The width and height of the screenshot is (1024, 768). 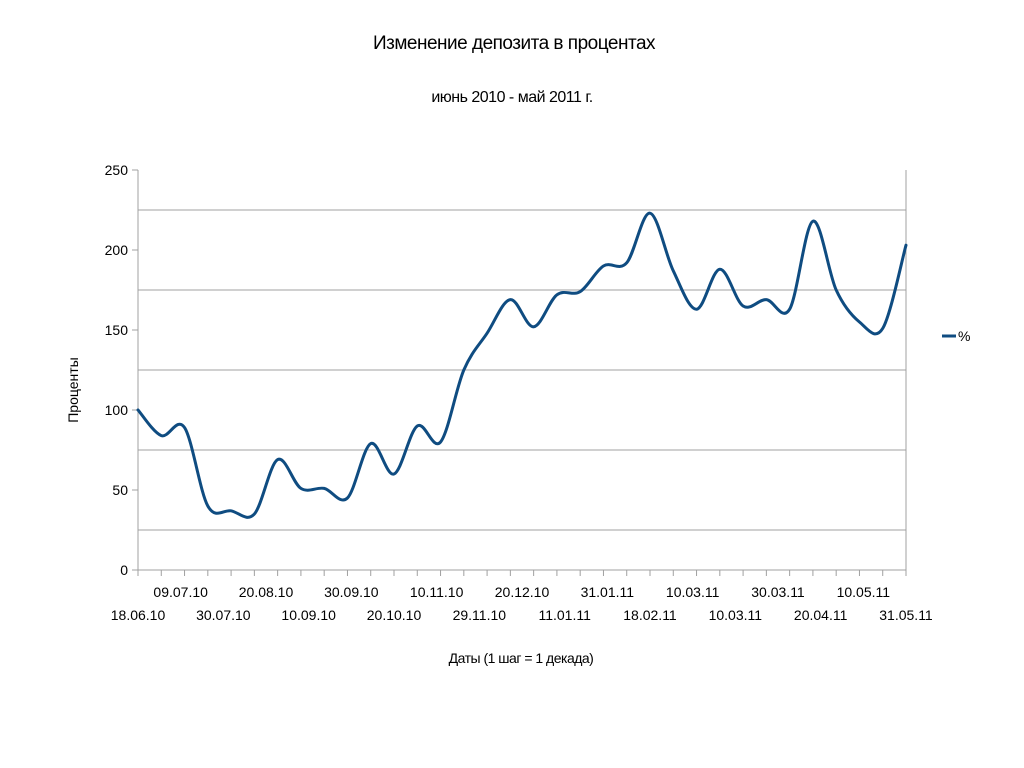 What do you see at coordinates (351, 592) in the screenshot?
I see `x-tick-label: 30.09.10` at bounding box center [351, 592].